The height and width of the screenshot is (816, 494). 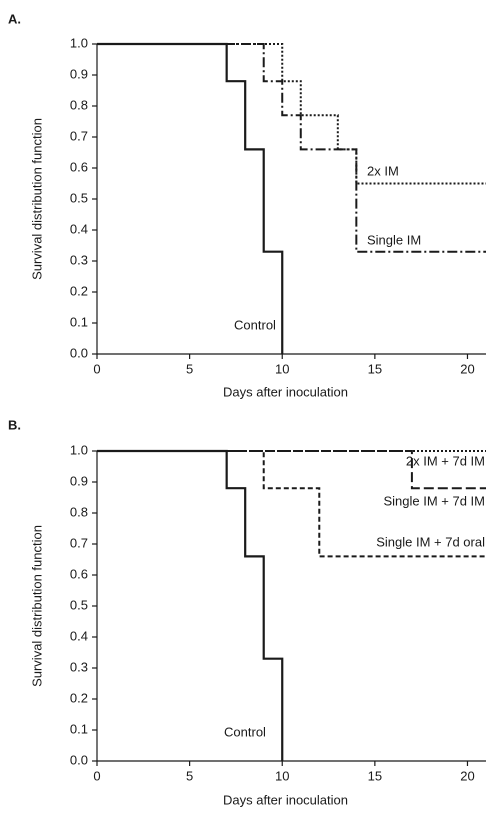 What do you see at coordinates (14, 424) in the screenshot?
I see `panel-label: B.` at bounding box center [14, 424].